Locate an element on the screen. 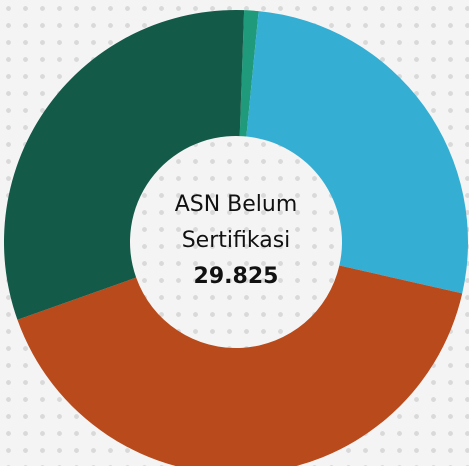 The width and height of the screenshot is (469, 466). center-line: Sertifikasi is located at coordinates (236, 240).